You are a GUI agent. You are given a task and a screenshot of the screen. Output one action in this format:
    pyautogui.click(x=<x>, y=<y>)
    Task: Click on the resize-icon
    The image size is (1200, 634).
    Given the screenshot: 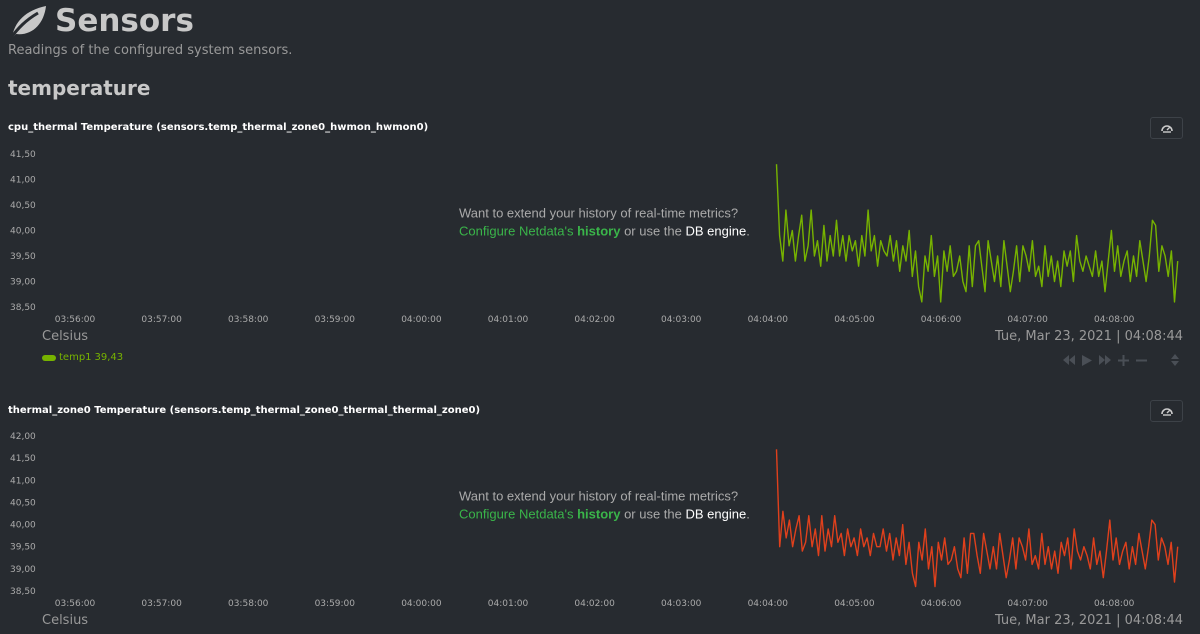 What is the action you would take?
    pyautogui.click(x=1175, y=360)
    